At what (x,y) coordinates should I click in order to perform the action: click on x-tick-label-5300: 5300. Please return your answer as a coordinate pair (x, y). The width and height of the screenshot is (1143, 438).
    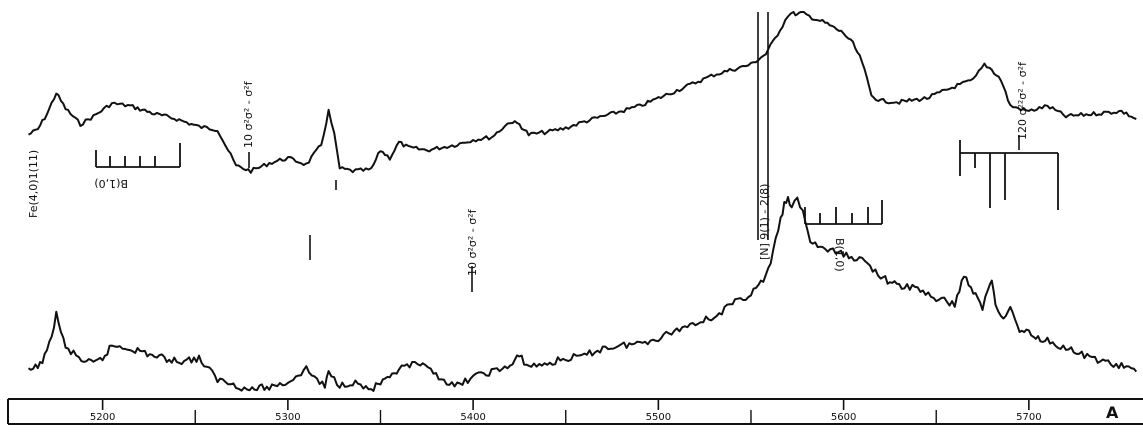
    Looking at the image, I should click on (287, 417).